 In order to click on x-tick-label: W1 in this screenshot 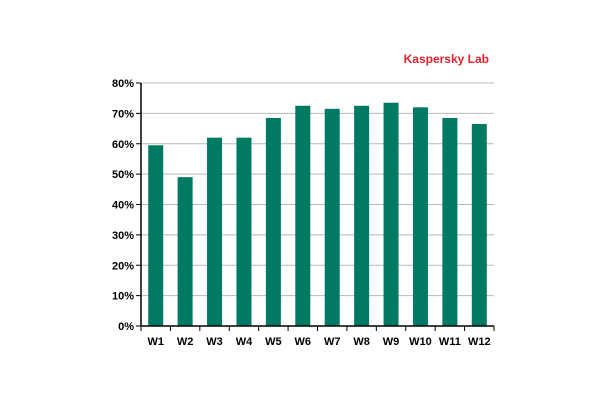, I will do `click(155, 342)`.